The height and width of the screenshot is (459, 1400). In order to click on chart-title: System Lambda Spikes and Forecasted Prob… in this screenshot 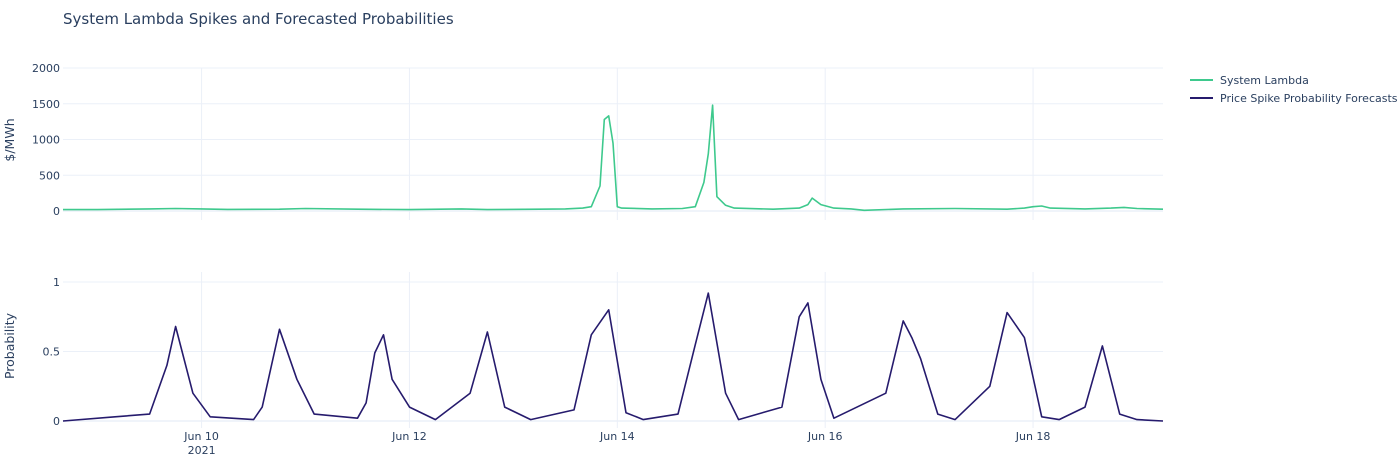, I will do `click(258, 19)`.